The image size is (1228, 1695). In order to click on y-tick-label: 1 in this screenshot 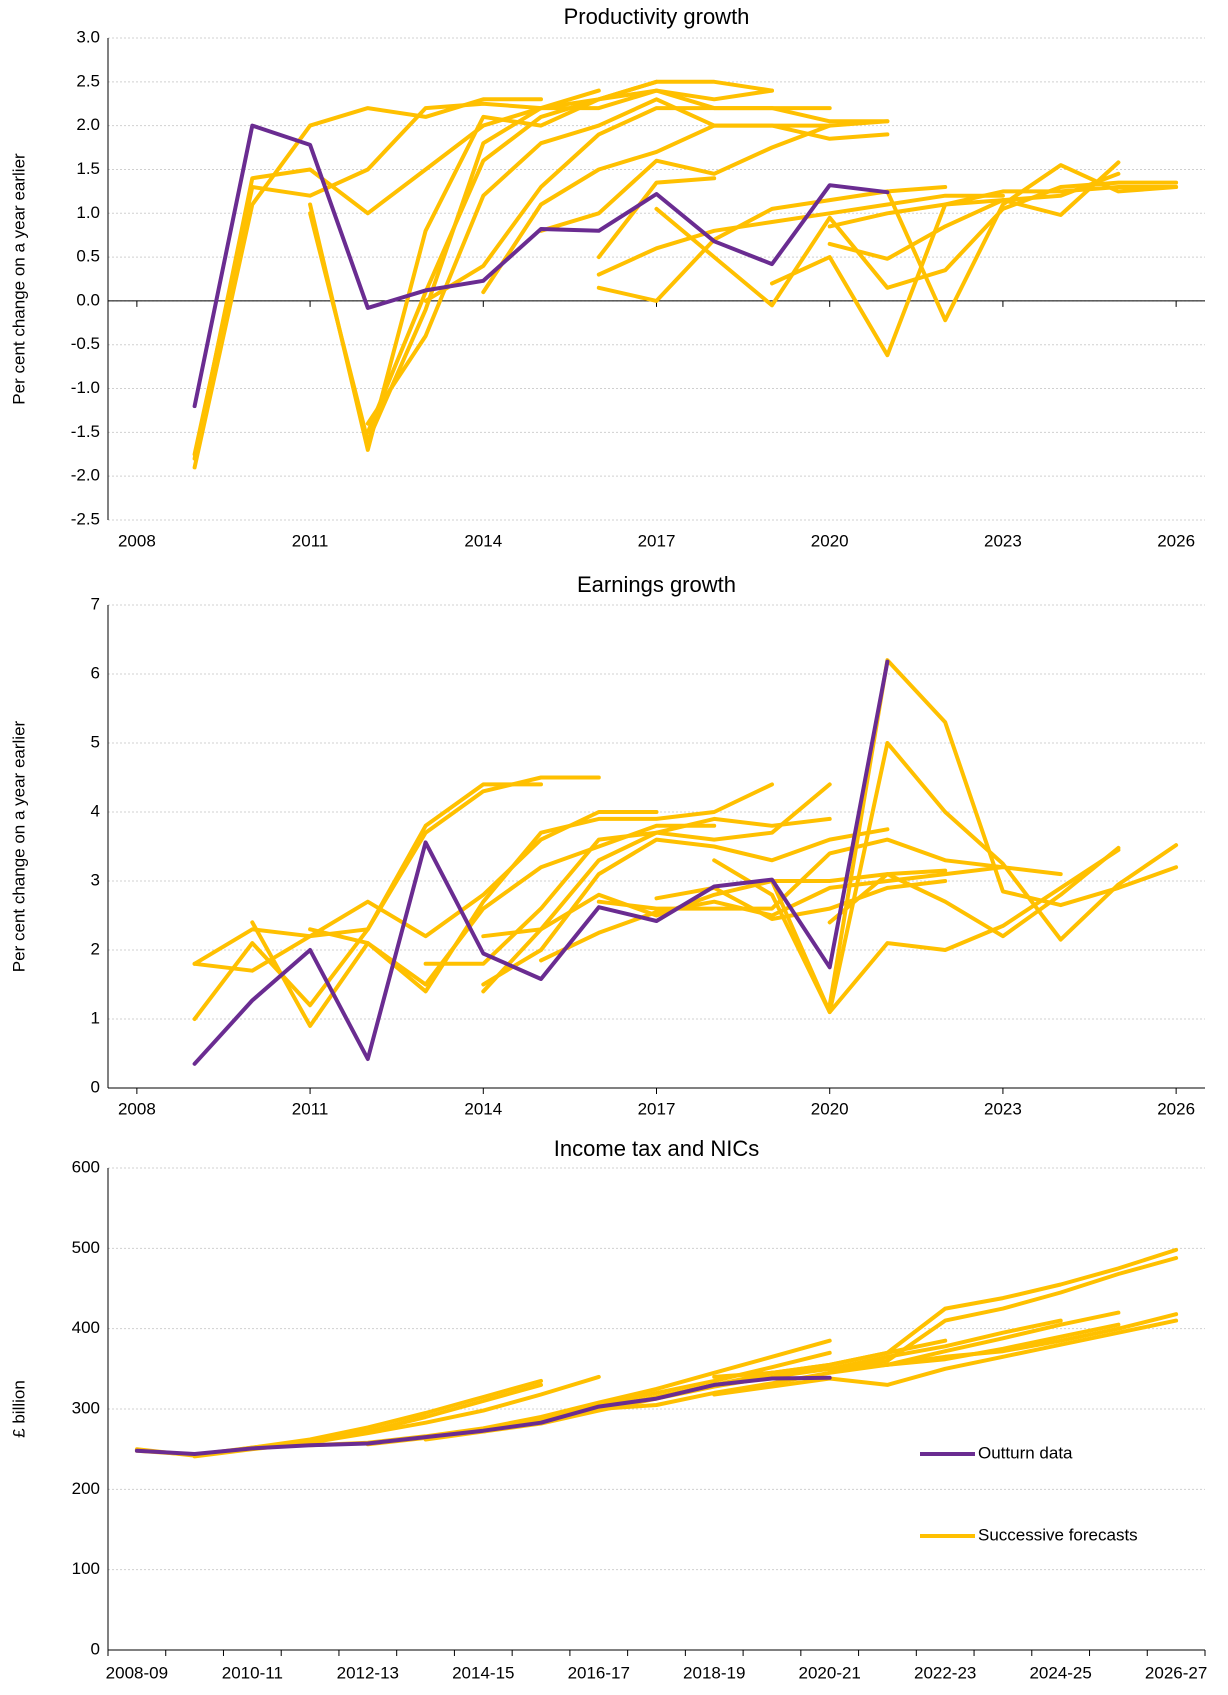, I will do `click(95, 1017)`.